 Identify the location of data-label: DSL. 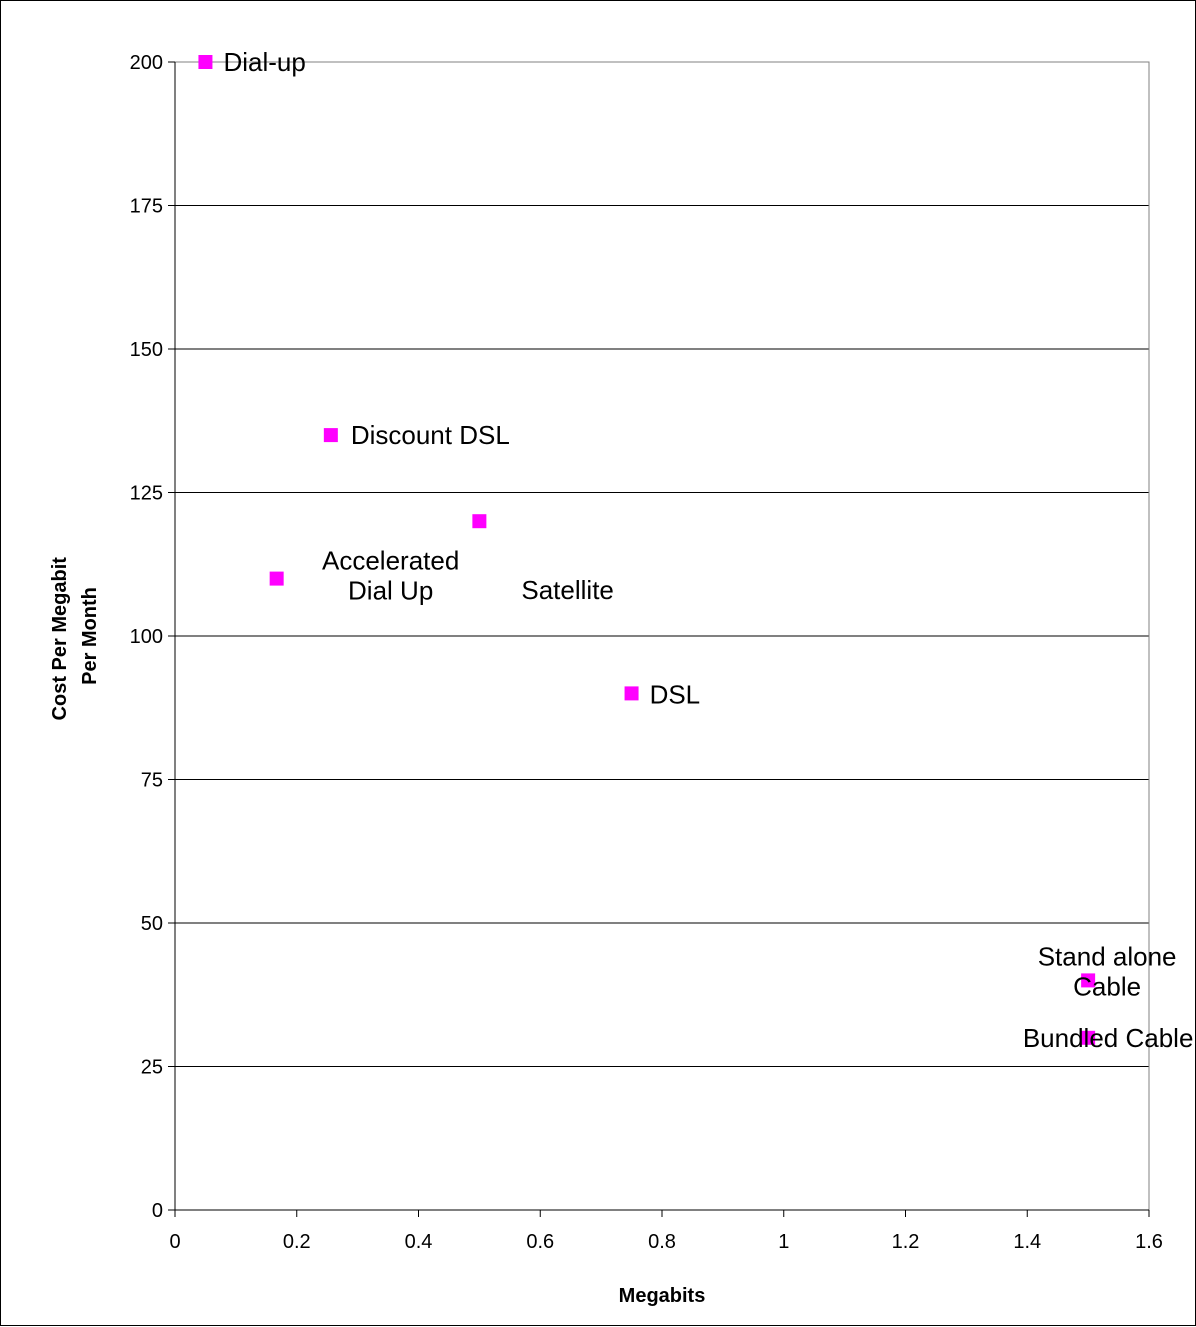
(675, 694).